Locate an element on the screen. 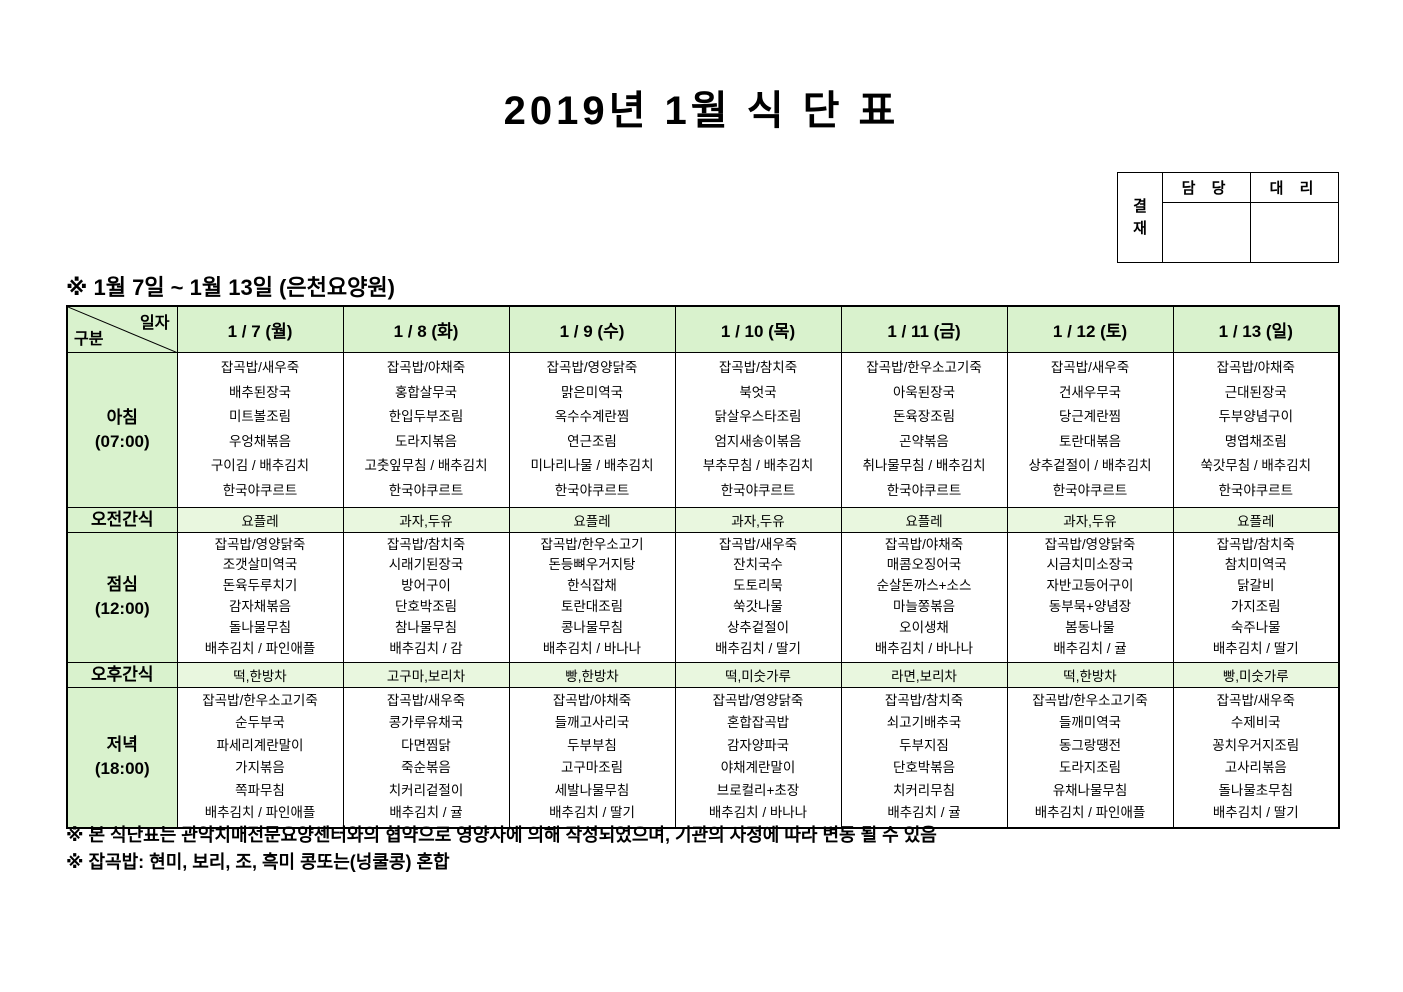 The image size is (1403, 992). menu-item: 마늘쫑볶음 is located at coordinates (924, 606).